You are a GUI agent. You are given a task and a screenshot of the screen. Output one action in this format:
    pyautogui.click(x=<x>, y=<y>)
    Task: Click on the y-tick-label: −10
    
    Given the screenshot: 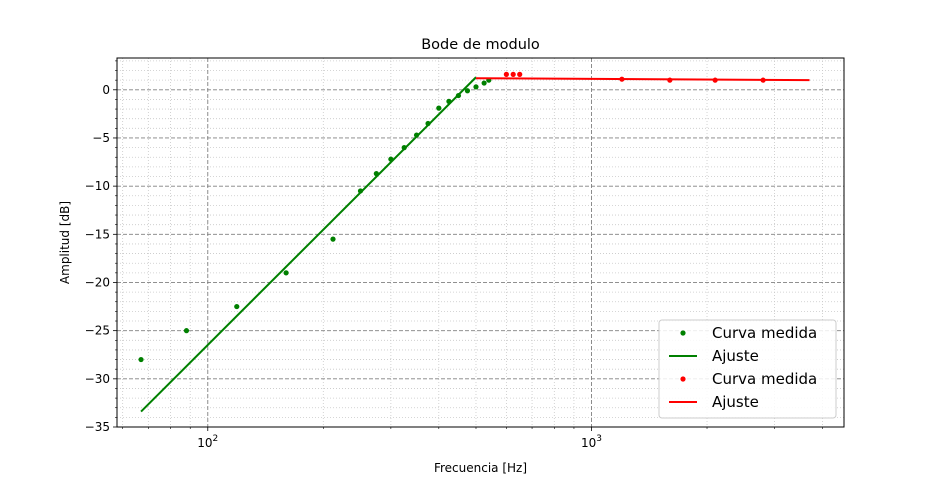 What is the action you would take?
    pyautogui.click(x=97, y=186)
    